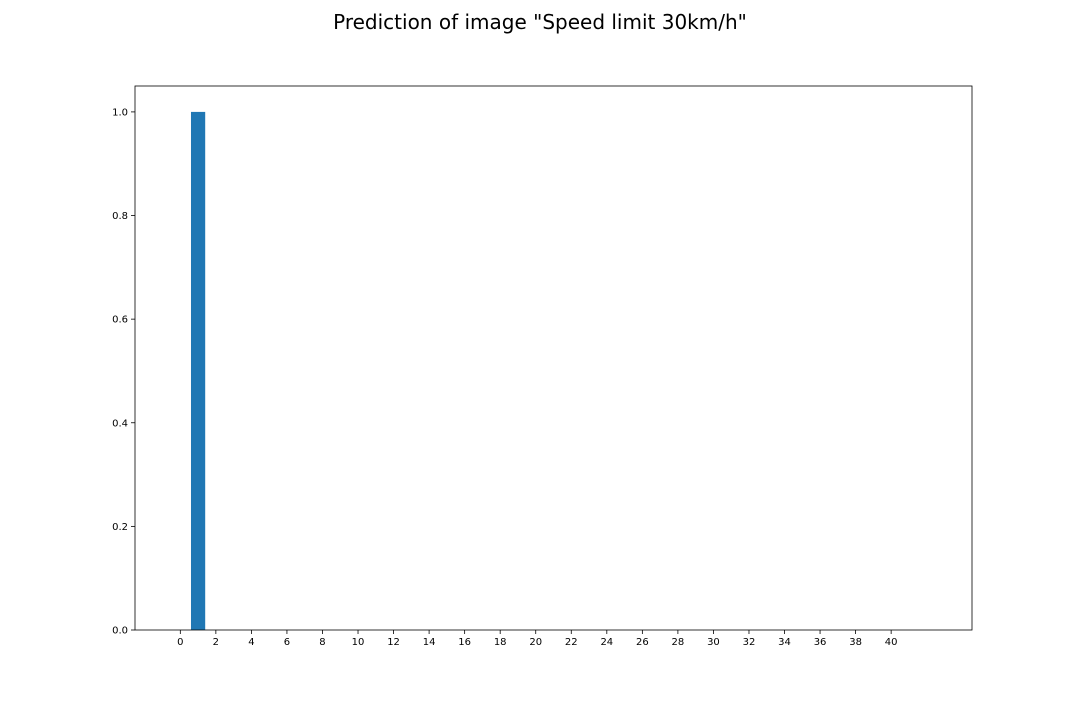 The width and height of the screenshot is (1080, 720). I want to click on y-tick-label: 0.0, so click(120, 631).